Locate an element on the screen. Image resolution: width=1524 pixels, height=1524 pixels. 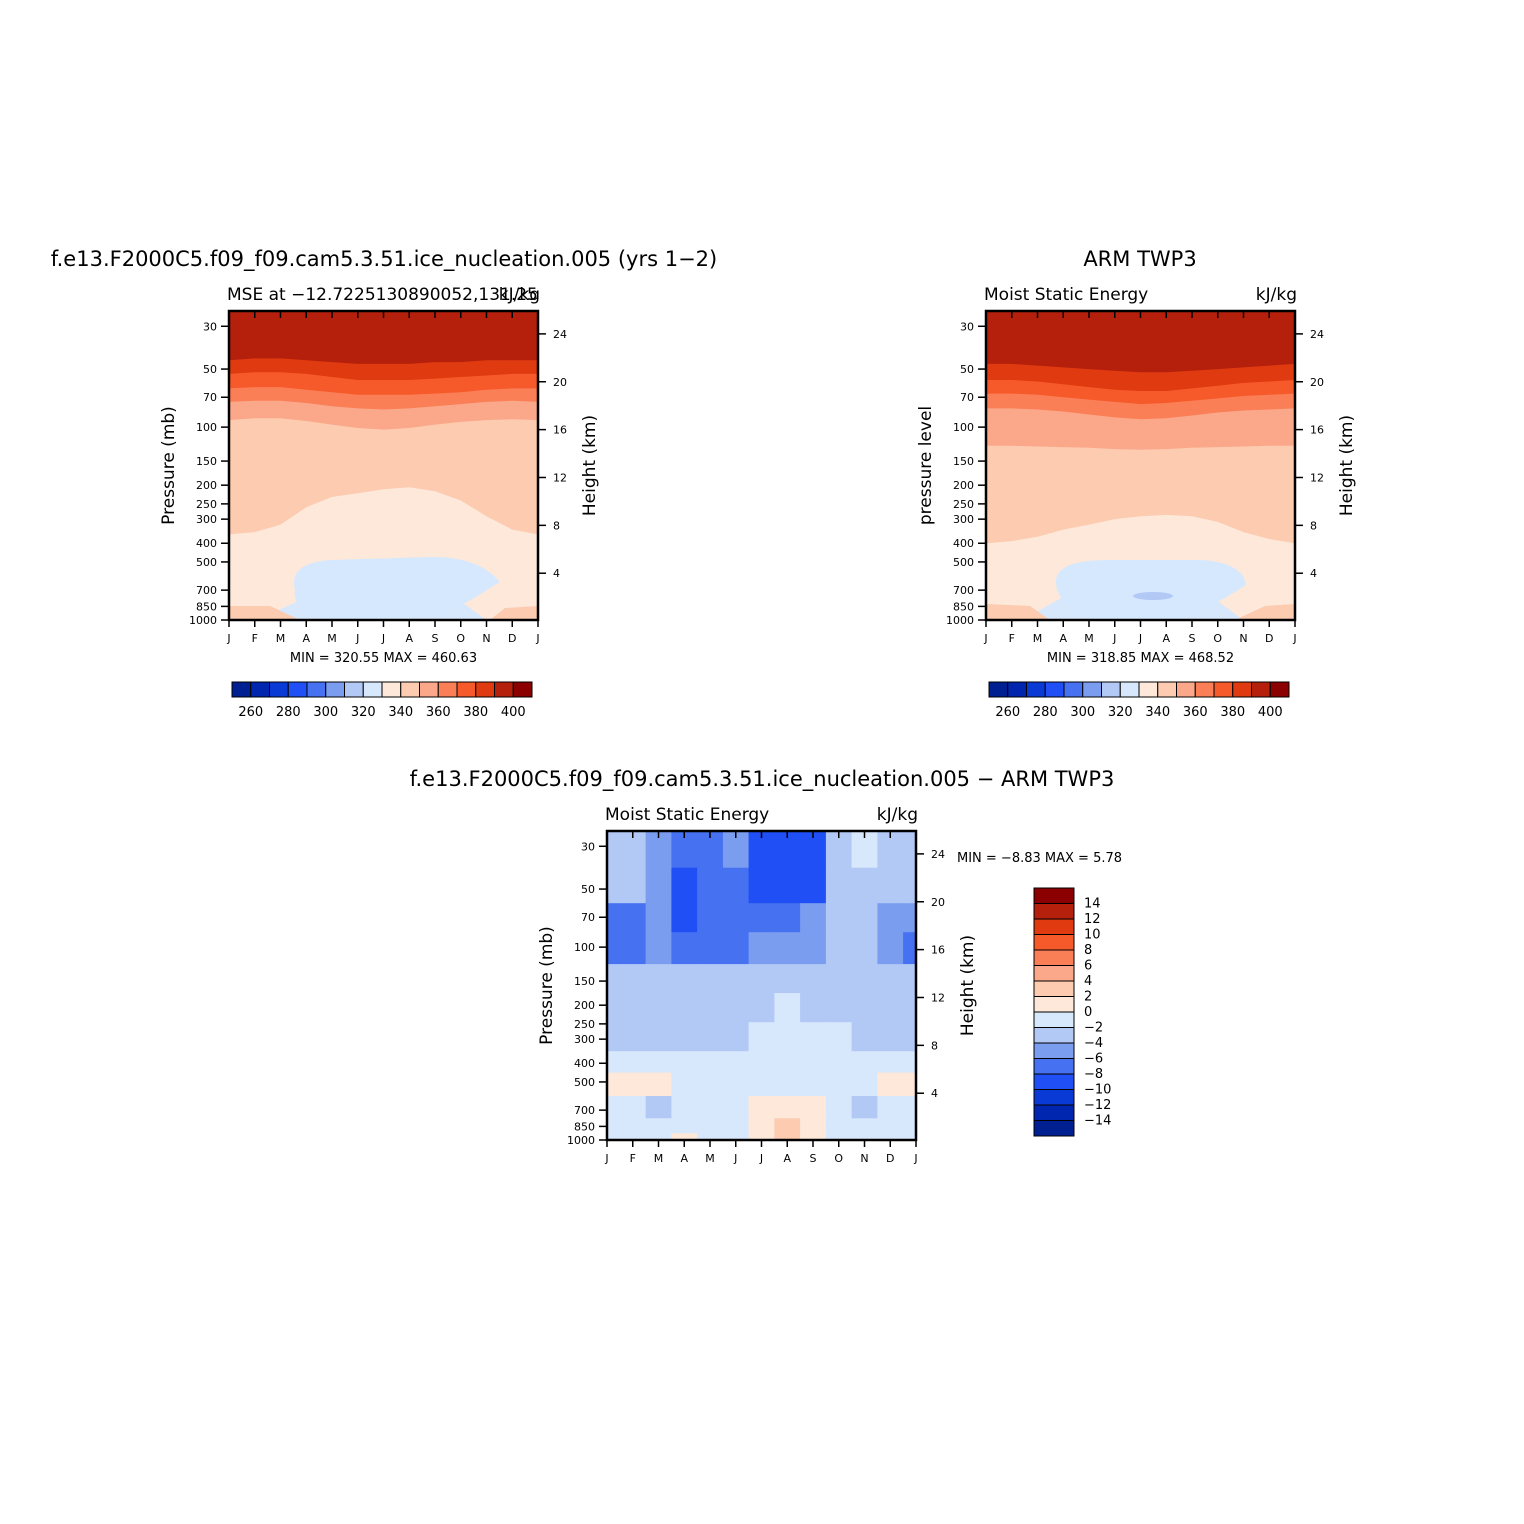
surface-band is located at coordinates (383, 613).